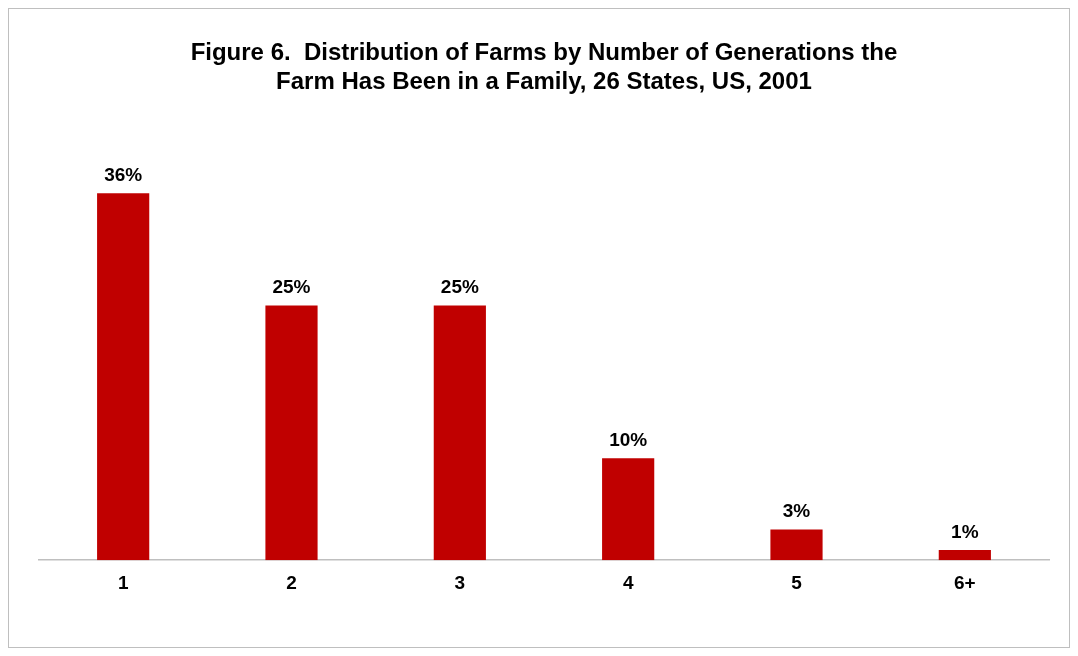  Describe the element at coordinates (544, 66) in the screenshot. I see `chart-title: Figure 6. Distribution of Farms by Number of Generations the Farm Has Been in a Family, 26 States, US, 2001` at that location.